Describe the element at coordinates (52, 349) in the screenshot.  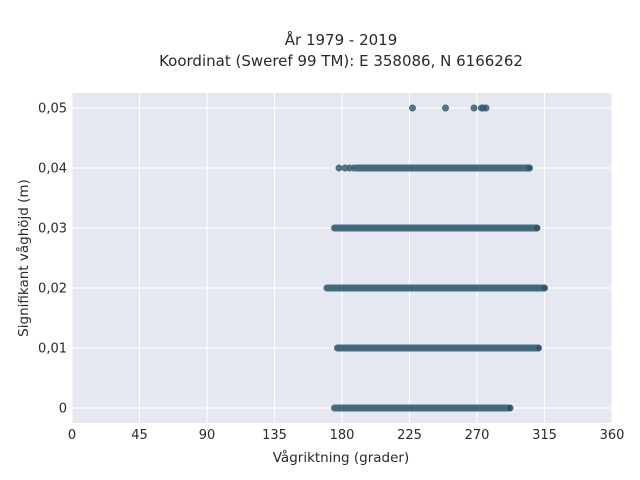
I see `y-tick-label: 0,01` at that location.